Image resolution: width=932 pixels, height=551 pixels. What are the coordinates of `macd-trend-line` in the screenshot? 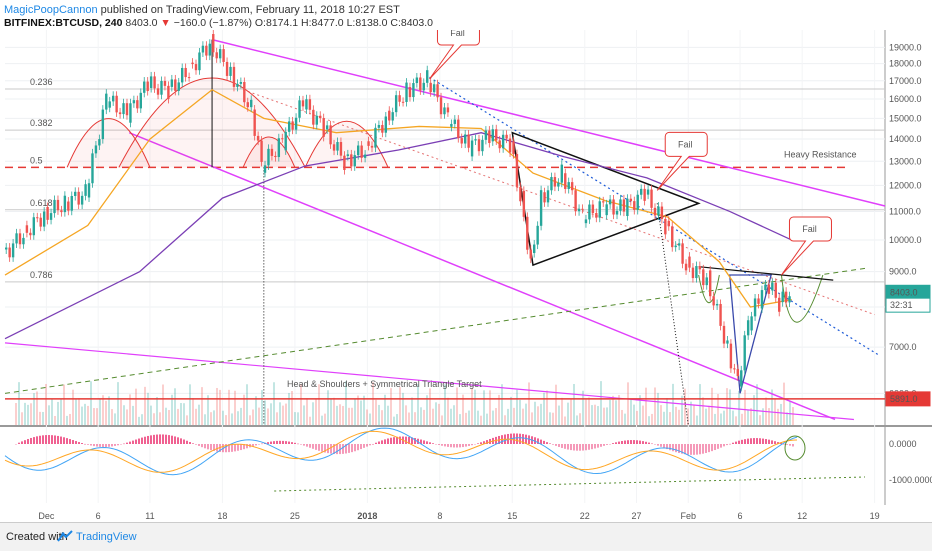 It's located at (570, 484).